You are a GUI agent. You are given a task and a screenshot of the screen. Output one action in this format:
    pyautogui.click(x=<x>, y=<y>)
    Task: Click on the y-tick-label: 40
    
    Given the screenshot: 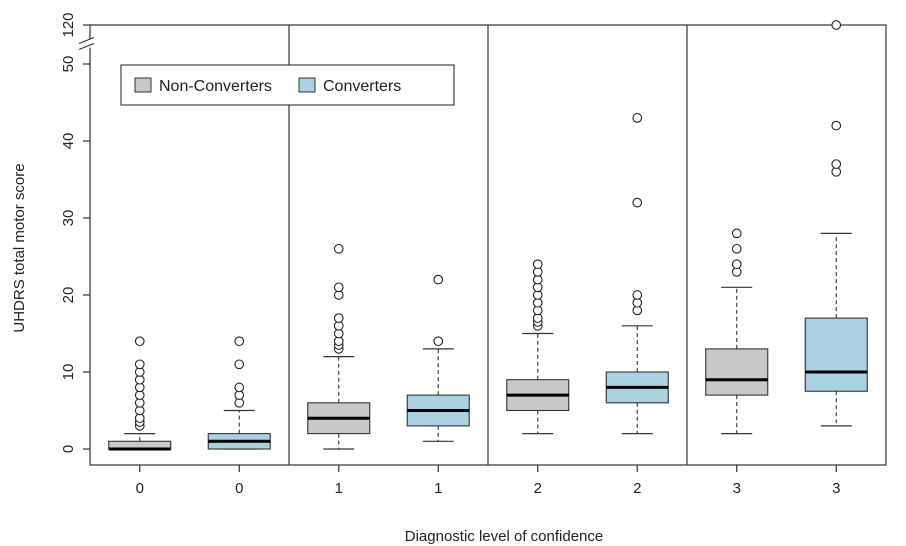 What is the action you would take?
    pyautogui.click(x=68, y=141)
    